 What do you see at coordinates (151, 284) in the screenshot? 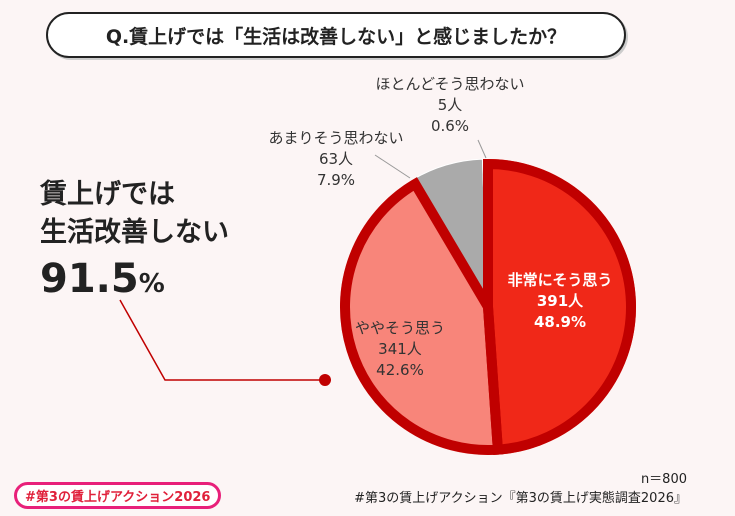
I see `highlight-unit: %` at bounding box center [151, 284].